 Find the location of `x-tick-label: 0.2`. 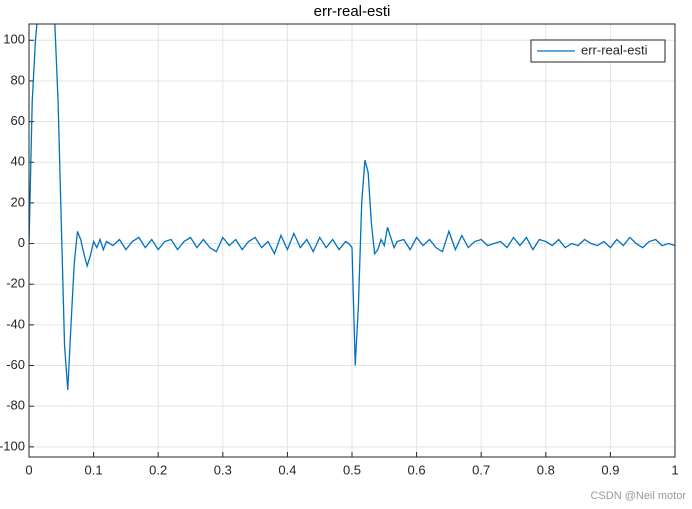

x-tick-label: 0.2 is located at coordinates (158, 469).